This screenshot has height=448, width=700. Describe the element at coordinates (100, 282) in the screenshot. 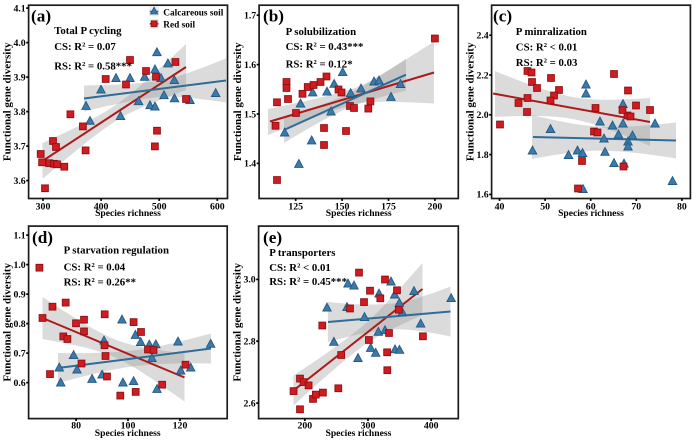

I see `svg-text: RS: R2 = 0.26**` at that location.